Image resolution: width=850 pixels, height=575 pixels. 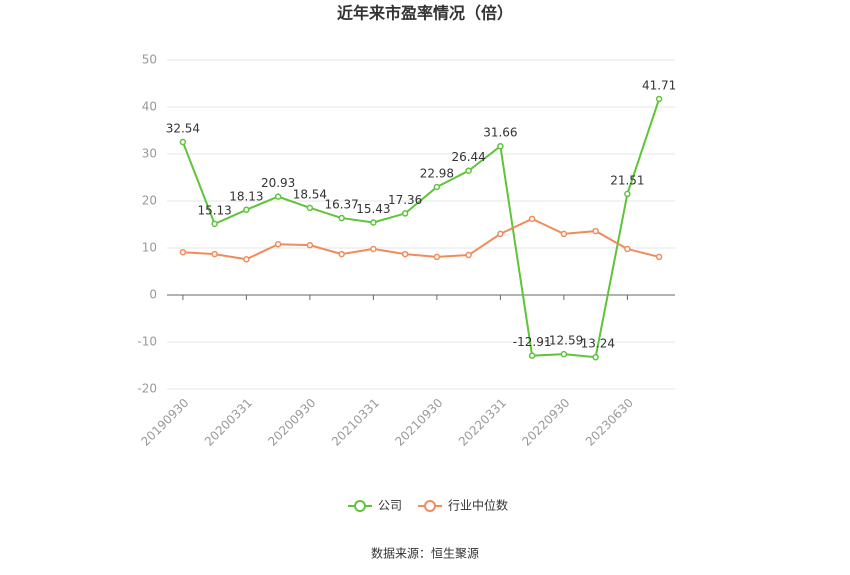 I want to click on data-label: 17.36, so click(x=405, y=200).